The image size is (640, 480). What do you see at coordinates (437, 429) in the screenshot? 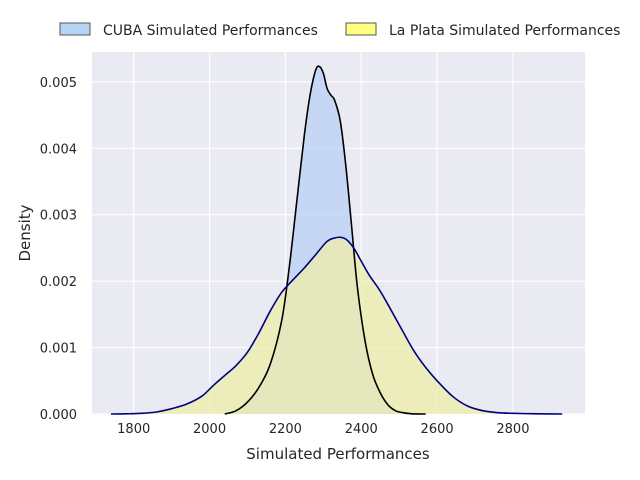
I see `x-tick-label: 2600` at bounding box center [437, 429].